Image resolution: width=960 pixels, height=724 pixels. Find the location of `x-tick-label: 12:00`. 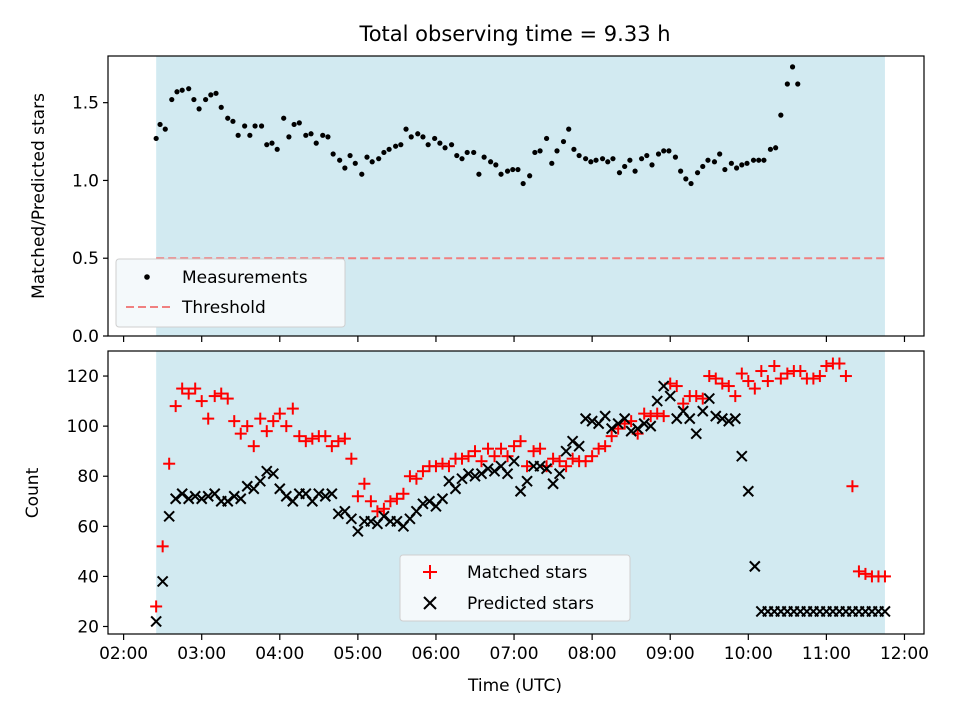

x-tick-label: 12:00 is located at coordinates (904, 654).